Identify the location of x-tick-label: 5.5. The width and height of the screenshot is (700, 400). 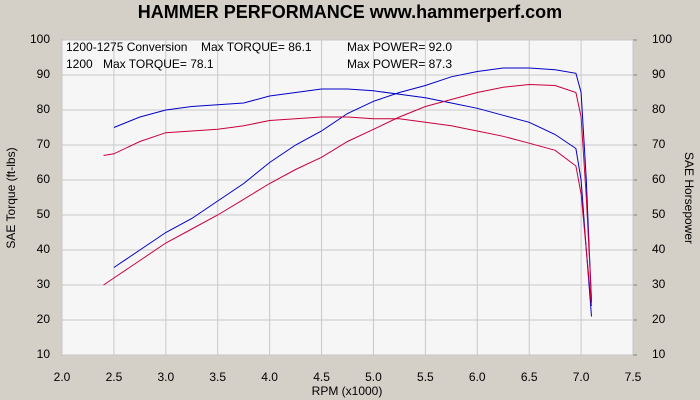
(425, 377).